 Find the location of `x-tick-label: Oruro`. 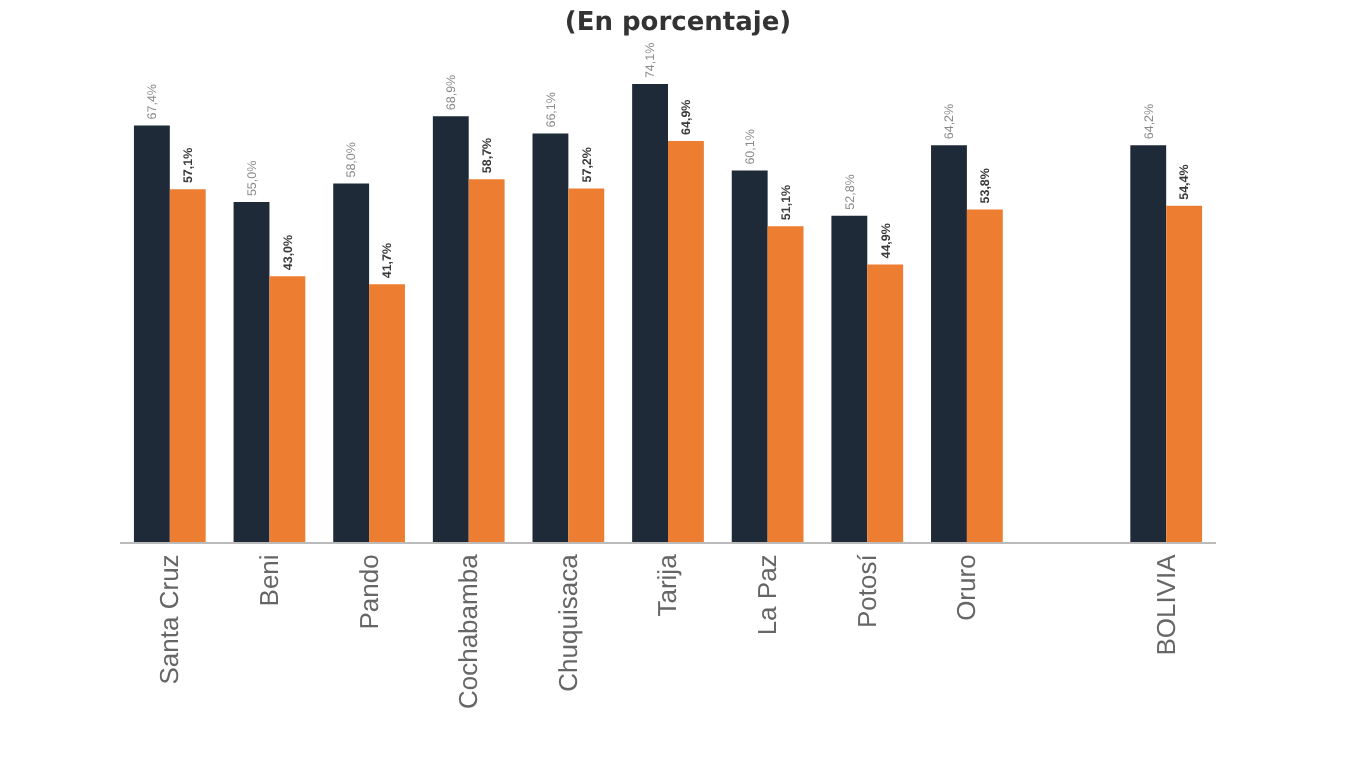

x-tick-label: Oruro is located at coordinates (966, 587).